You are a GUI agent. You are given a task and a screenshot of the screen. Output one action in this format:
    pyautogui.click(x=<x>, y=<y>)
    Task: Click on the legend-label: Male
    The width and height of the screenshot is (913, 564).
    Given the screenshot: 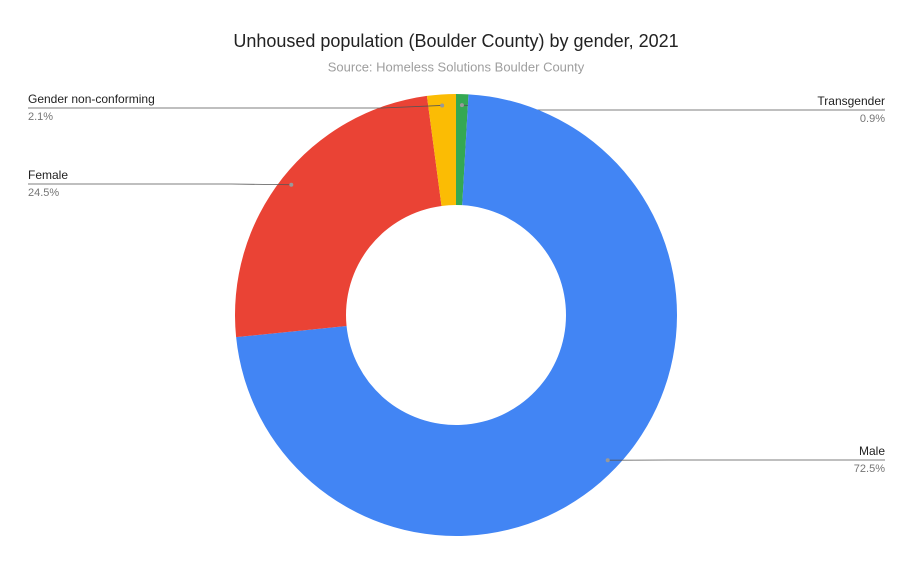 What is the action you would take?
    pyautogui.click(x=872, y=451)
    